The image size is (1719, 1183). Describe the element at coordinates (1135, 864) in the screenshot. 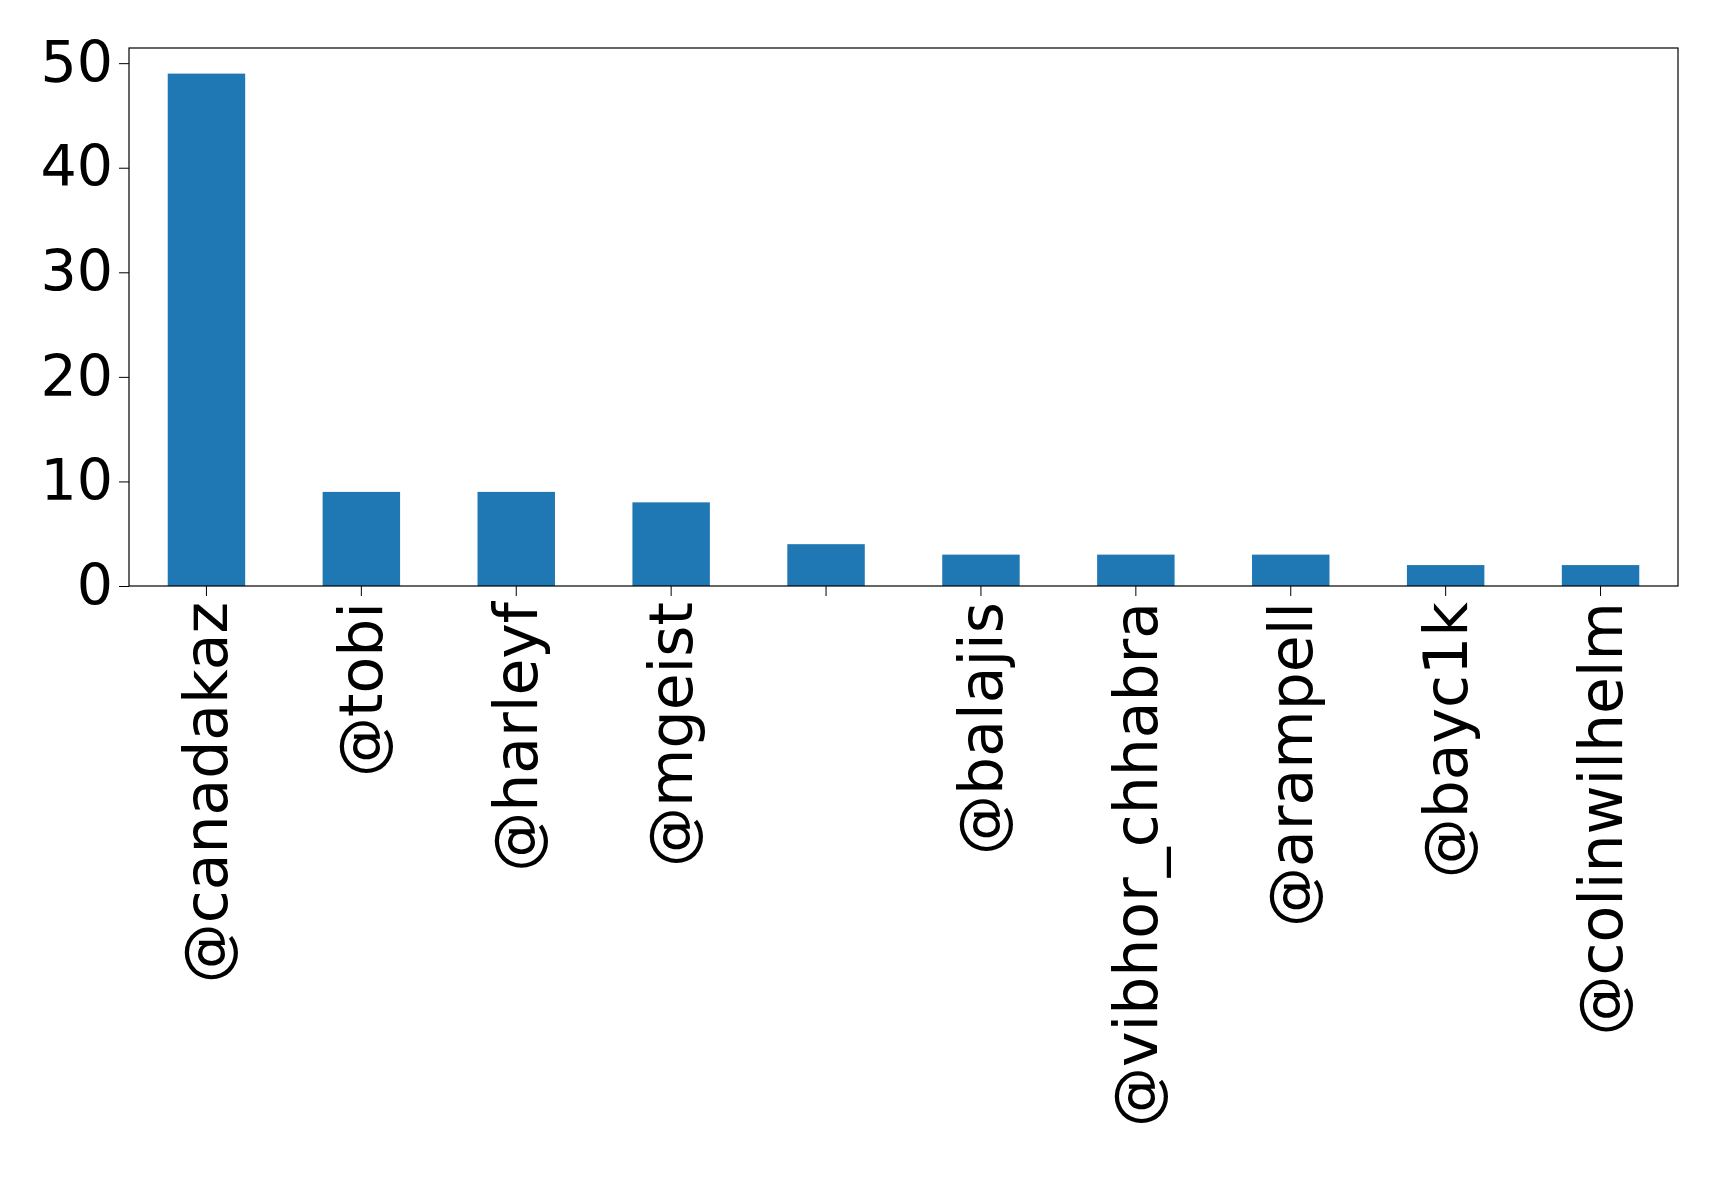

I see `x-tick-label: @vibhor_chhabra` at that location.